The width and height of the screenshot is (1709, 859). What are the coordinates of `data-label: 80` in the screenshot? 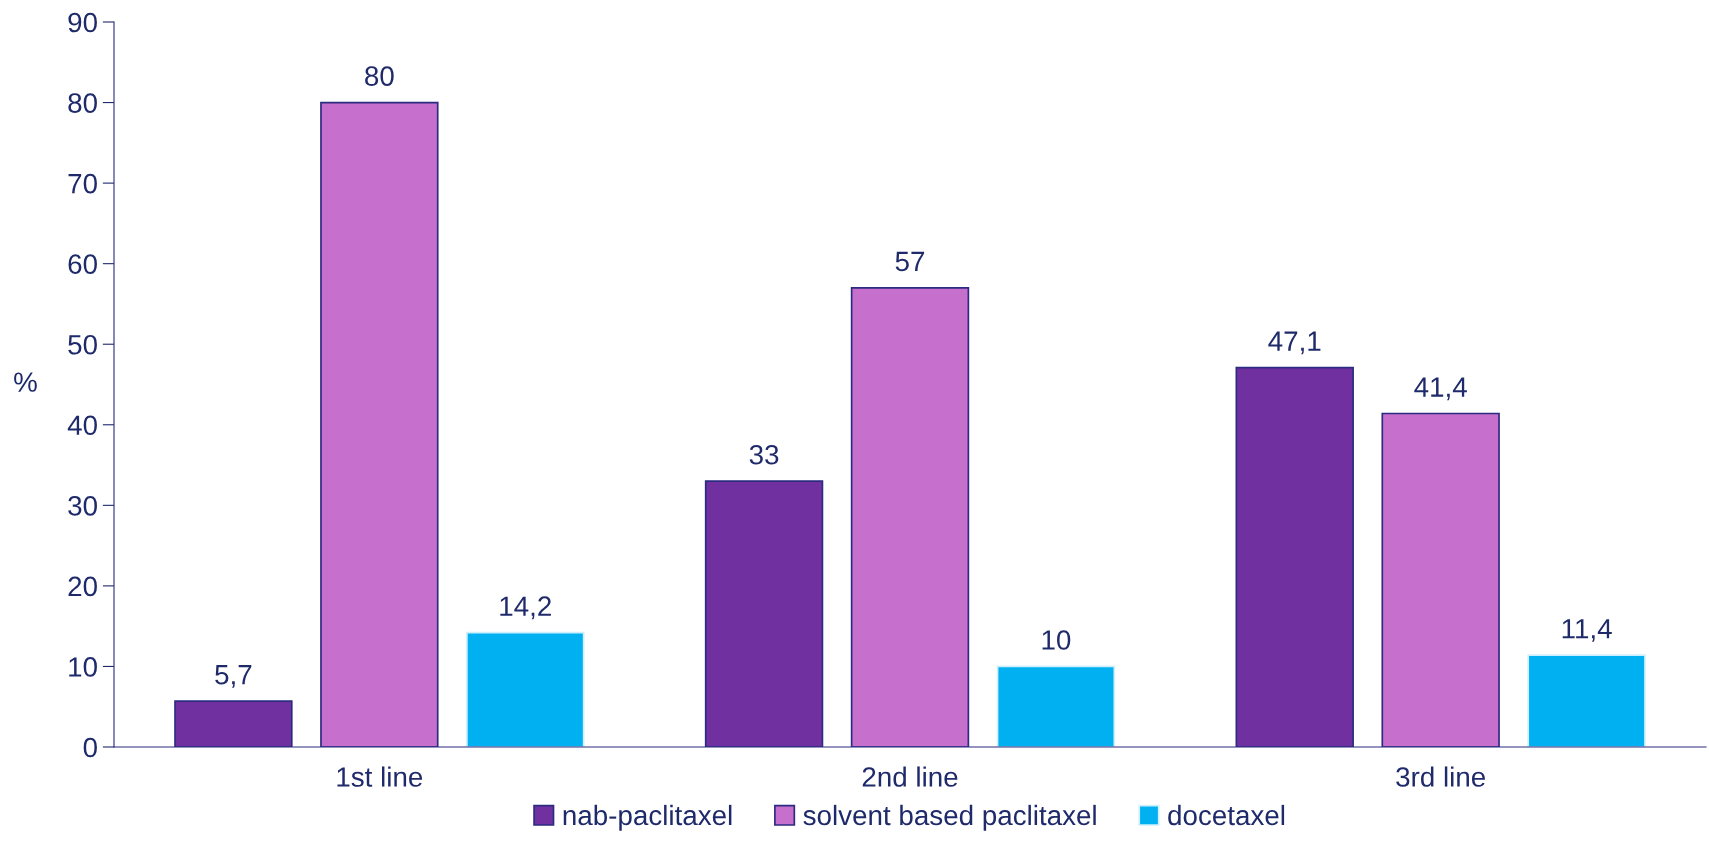 It's located at (379, 76).